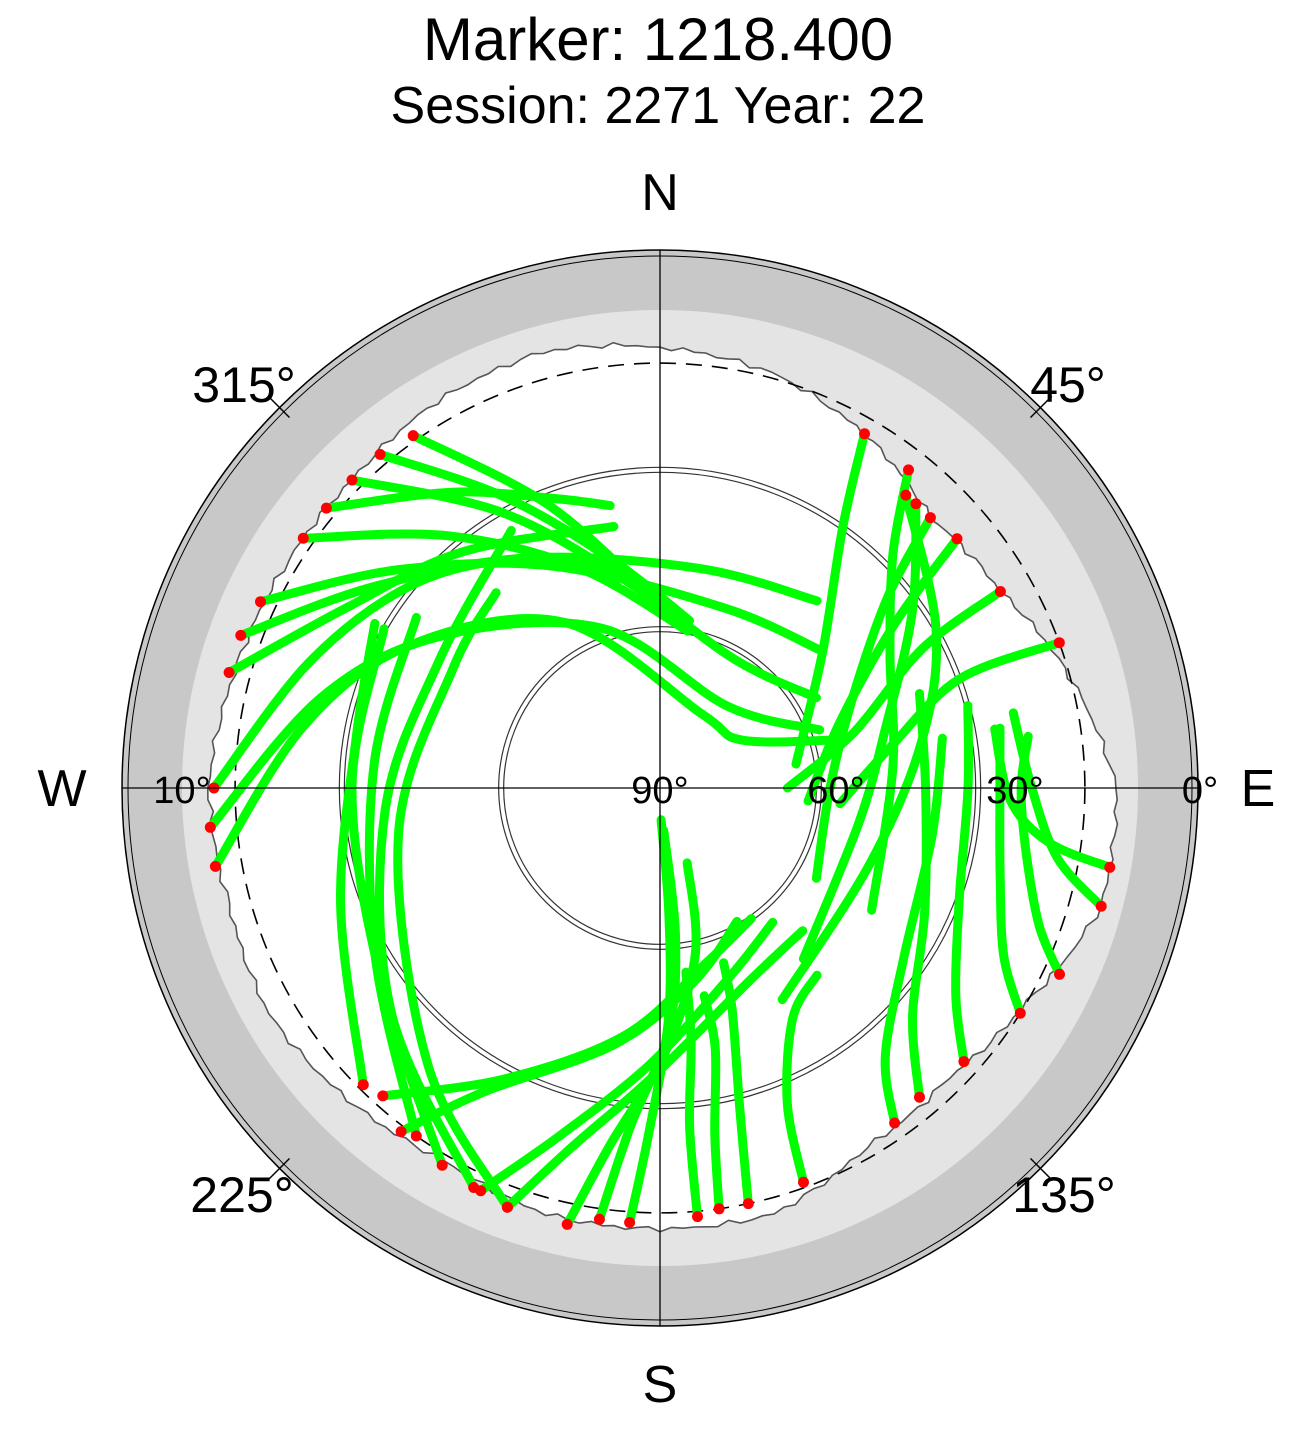 The image size is (1316, 1444). I want to click on azimuth-label-45: 45°, so click(1068, 385).